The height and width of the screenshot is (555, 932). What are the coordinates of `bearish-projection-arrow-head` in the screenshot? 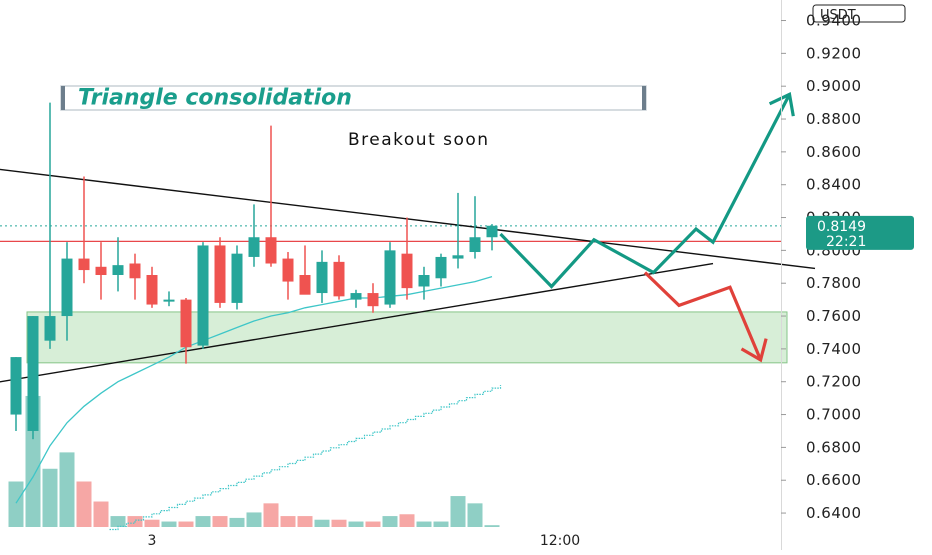 It's located at (754, 350).